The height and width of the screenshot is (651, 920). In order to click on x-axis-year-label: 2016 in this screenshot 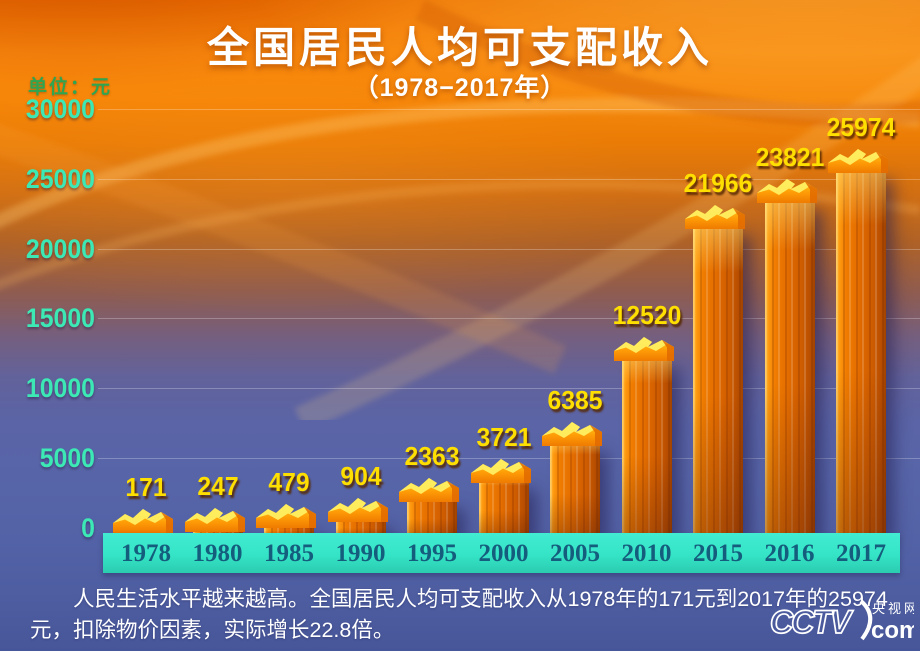, I will do `click(789, 553)`.